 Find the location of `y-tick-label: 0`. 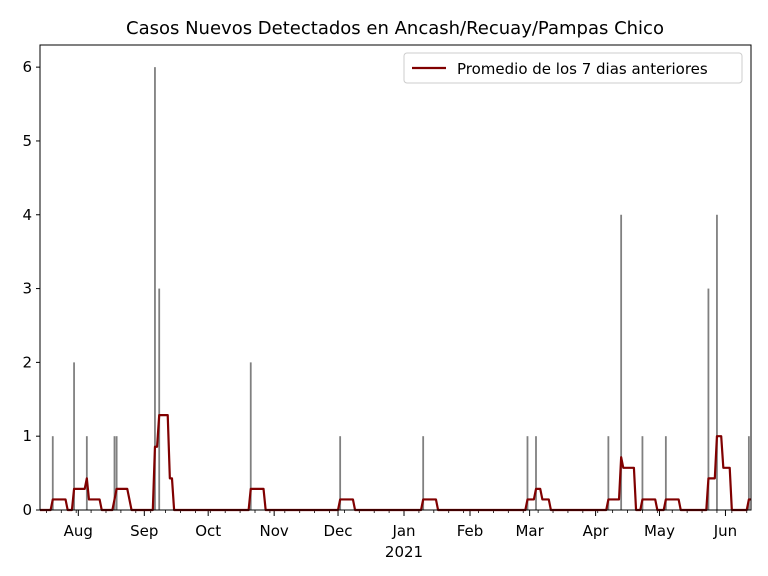

y-tick-label: 0 is located at coordinates (27, 510).